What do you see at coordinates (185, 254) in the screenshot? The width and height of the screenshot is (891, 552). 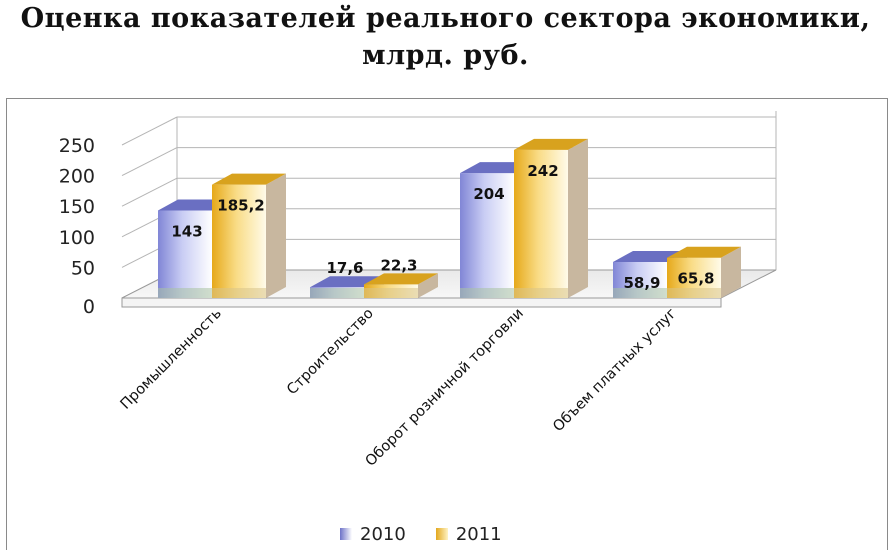 I see `bar-2010-0-front` at bounding box center [185, 254].